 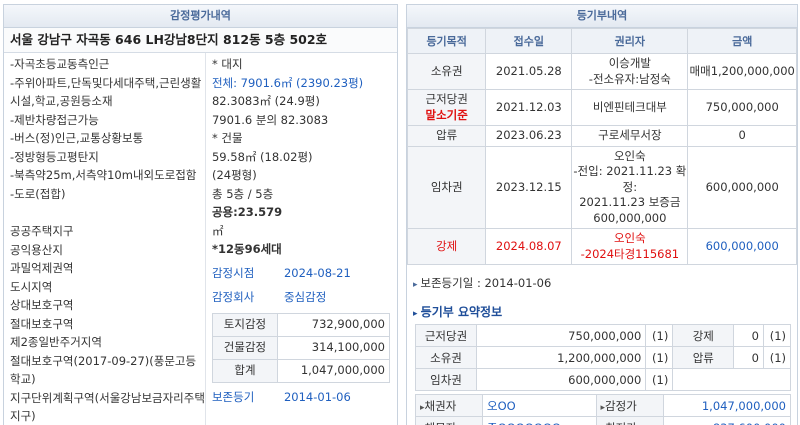 What do you see at coordinates (603, 405) in the screenshot?
I see `party-row: 채권자오OO감정가1,047,000,000` at bounding box center [603, 405].